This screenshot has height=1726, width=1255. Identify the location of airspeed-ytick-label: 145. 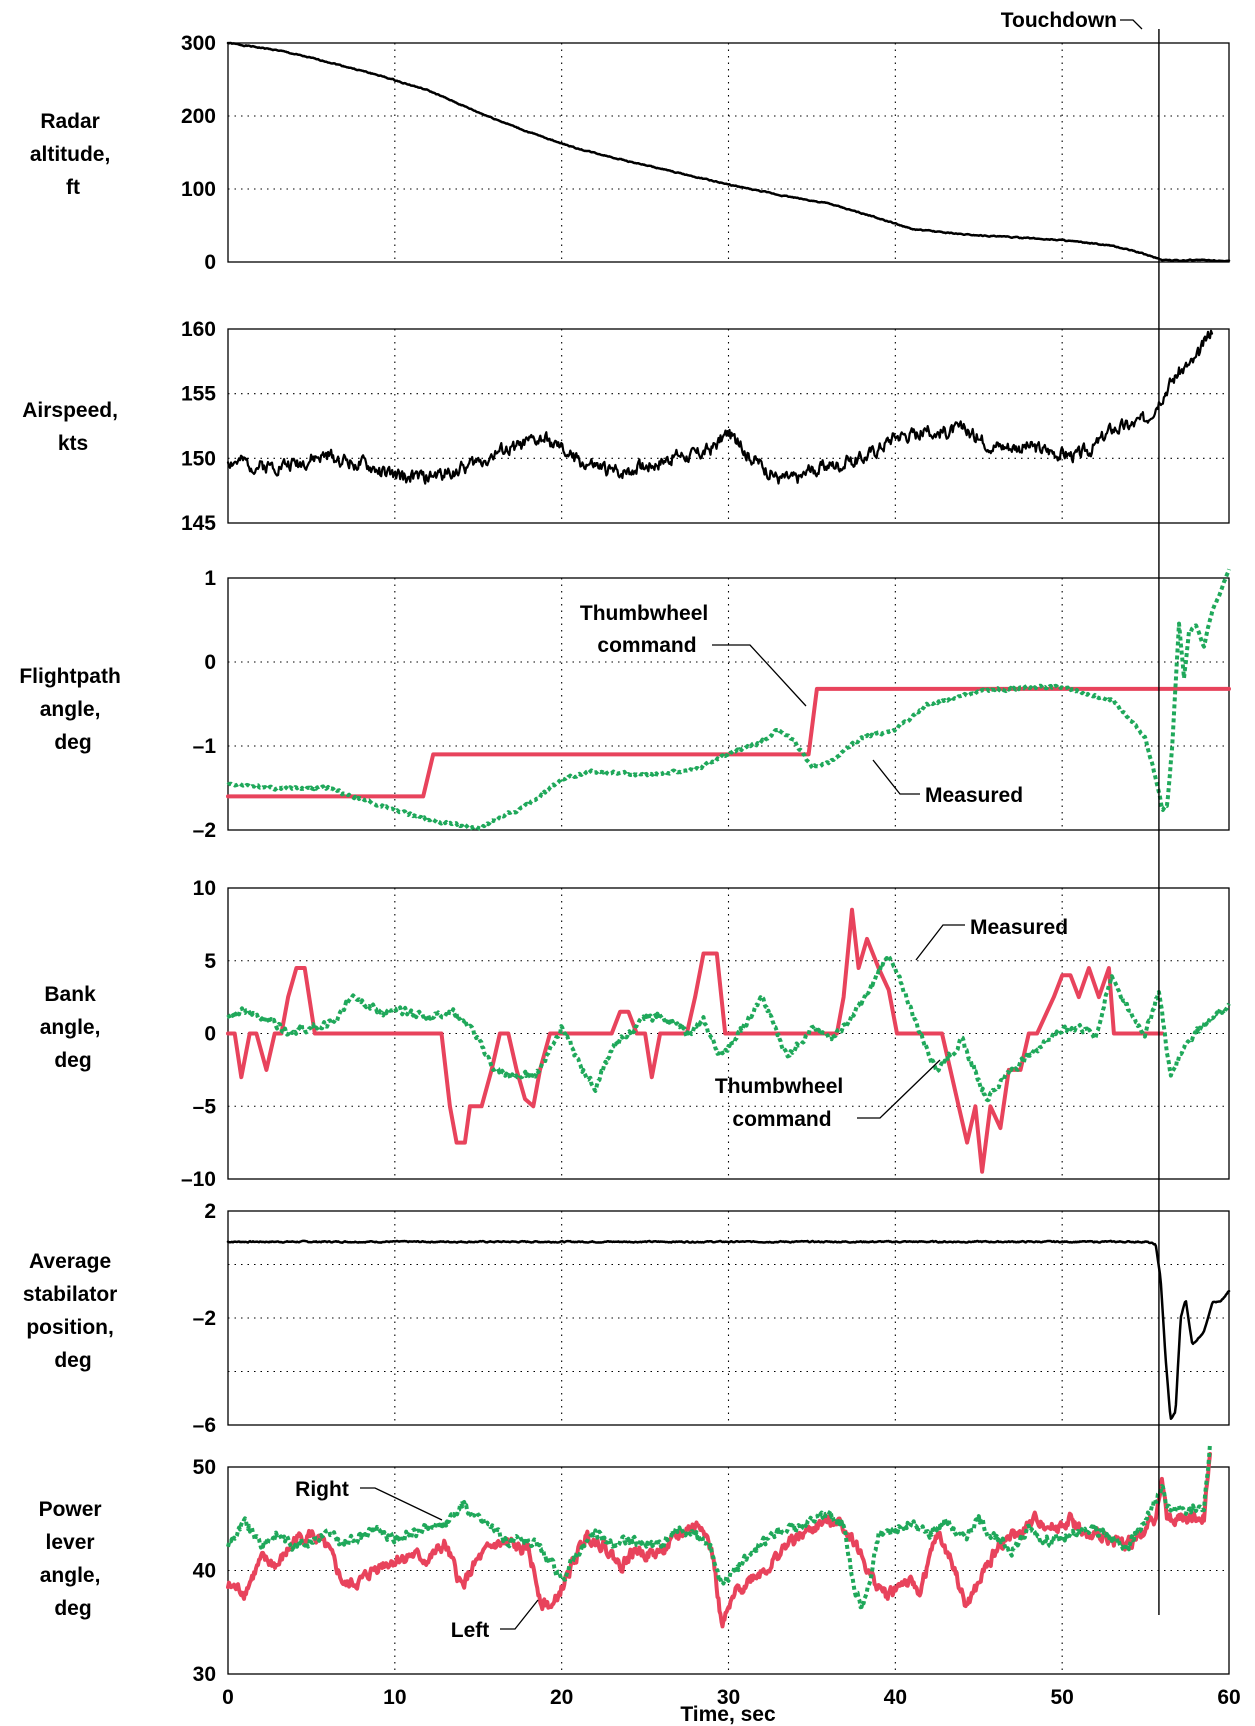
(198, 523).